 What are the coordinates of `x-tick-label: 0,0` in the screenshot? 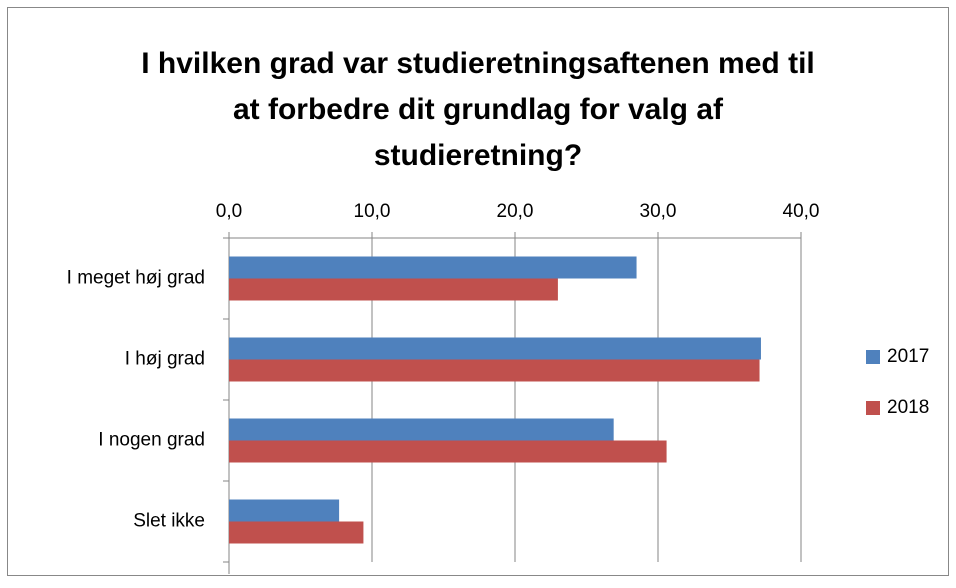 It's located at (229, 211).